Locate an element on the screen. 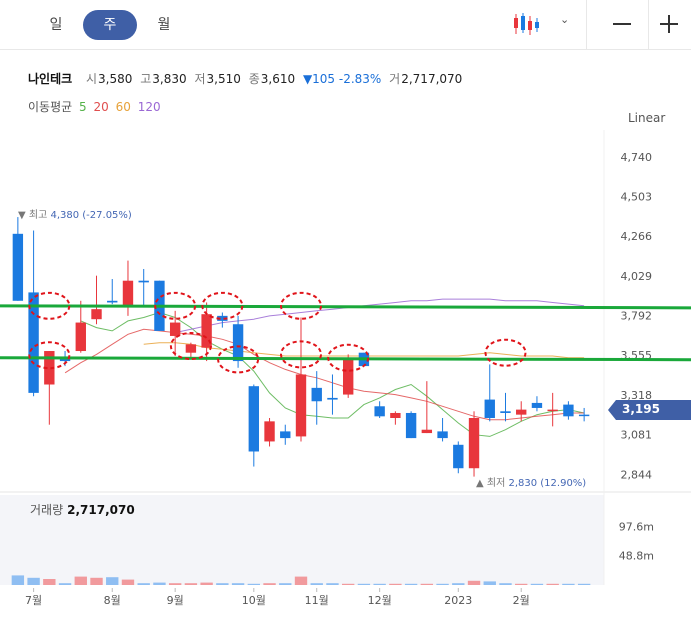 The image size is (691, 617). ma-120-label: 120 is located at coordinates (149, 107).